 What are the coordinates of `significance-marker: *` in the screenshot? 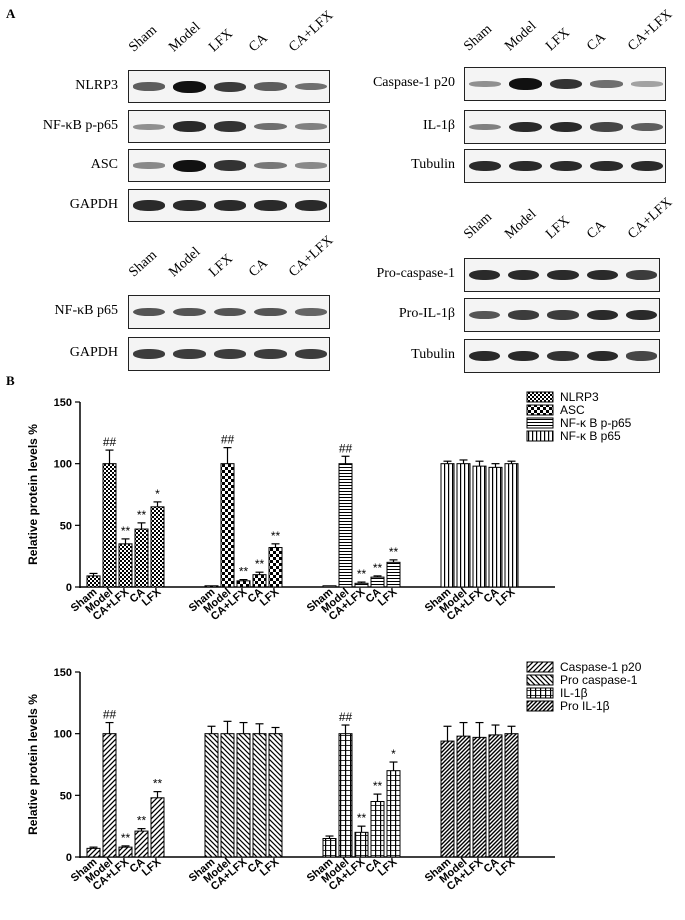 It's located at (393, 754).